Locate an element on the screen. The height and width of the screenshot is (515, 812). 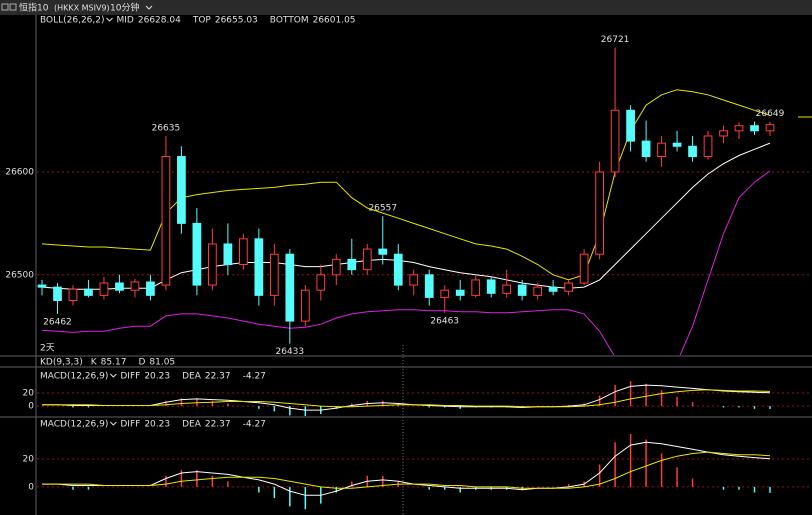
legend-text: BOLL(26,26,2) is located at coordinates (72, 21).